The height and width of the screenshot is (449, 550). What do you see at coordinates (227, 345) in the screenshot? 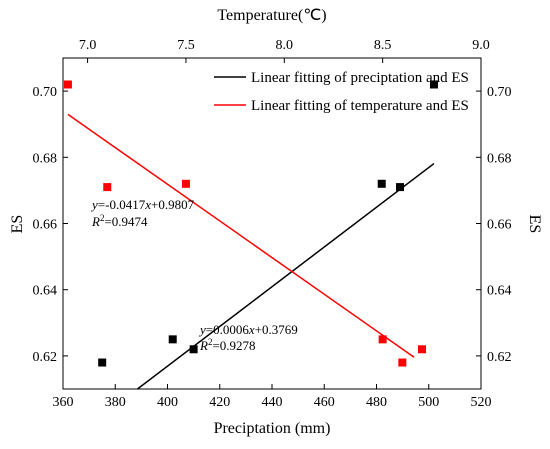
I see `equation-precipitation-r2: R2=0.9278` at bounding box center [227, 345].